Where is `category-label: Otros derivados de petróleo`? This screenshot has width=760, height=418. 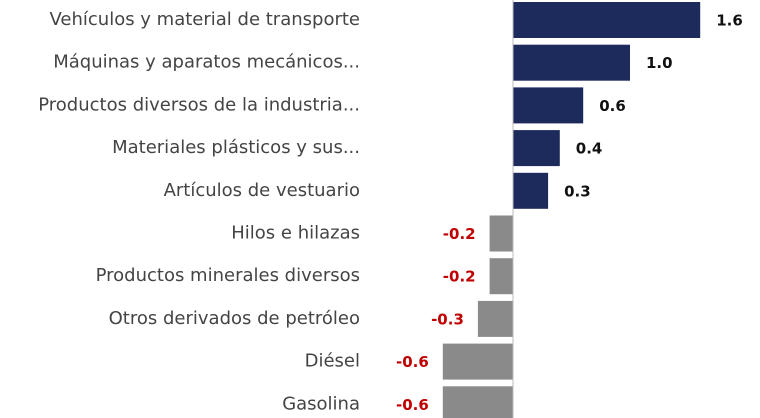
category-label: Otros derivados de petróleo is located at coordinates (234, 318).